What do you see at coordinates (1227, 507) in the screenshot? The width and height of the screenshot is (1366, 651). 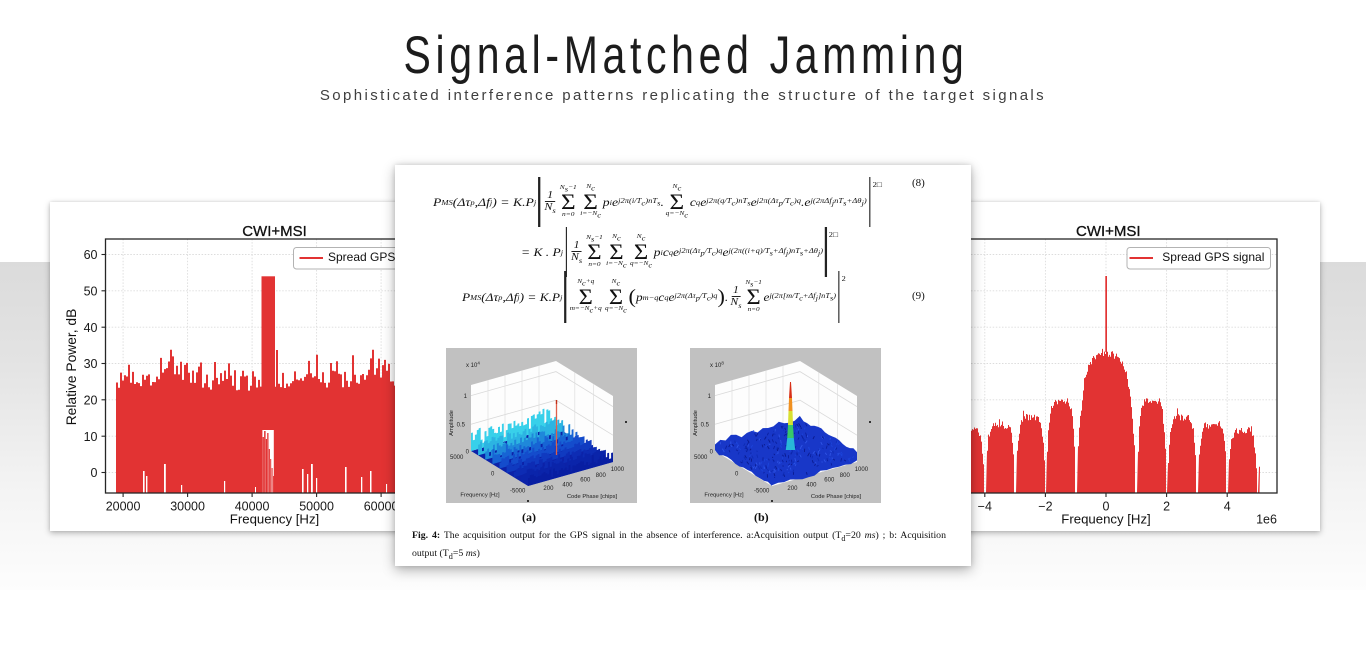 I see `svg-text: 4` at bounding box center [1227, 507].